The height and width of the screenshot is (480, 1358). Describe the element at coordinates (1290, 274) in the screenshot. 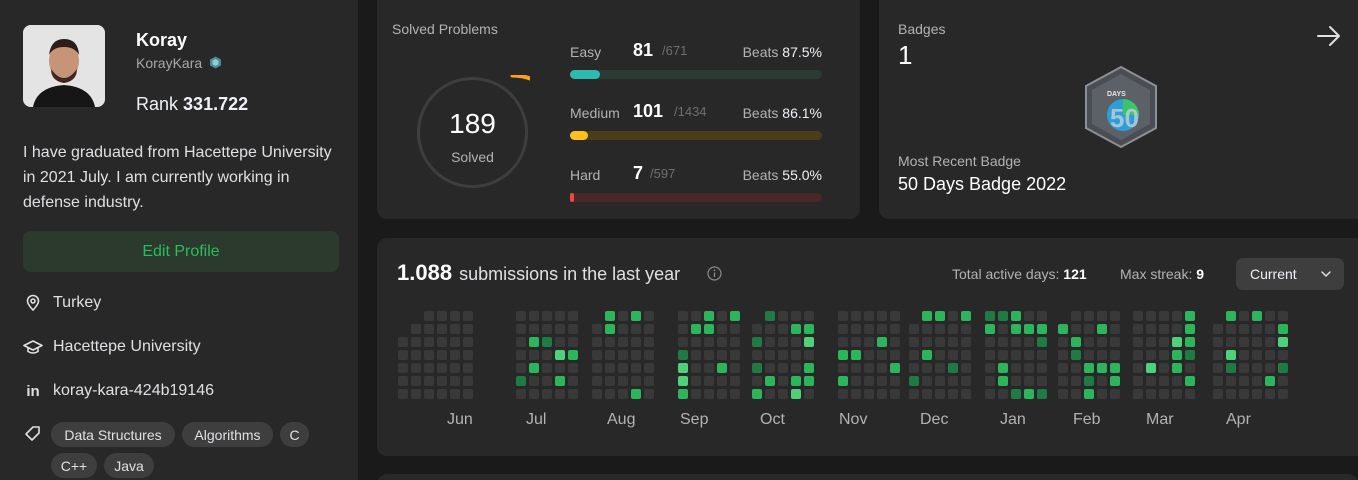

I see `year-select: Current` at that location.